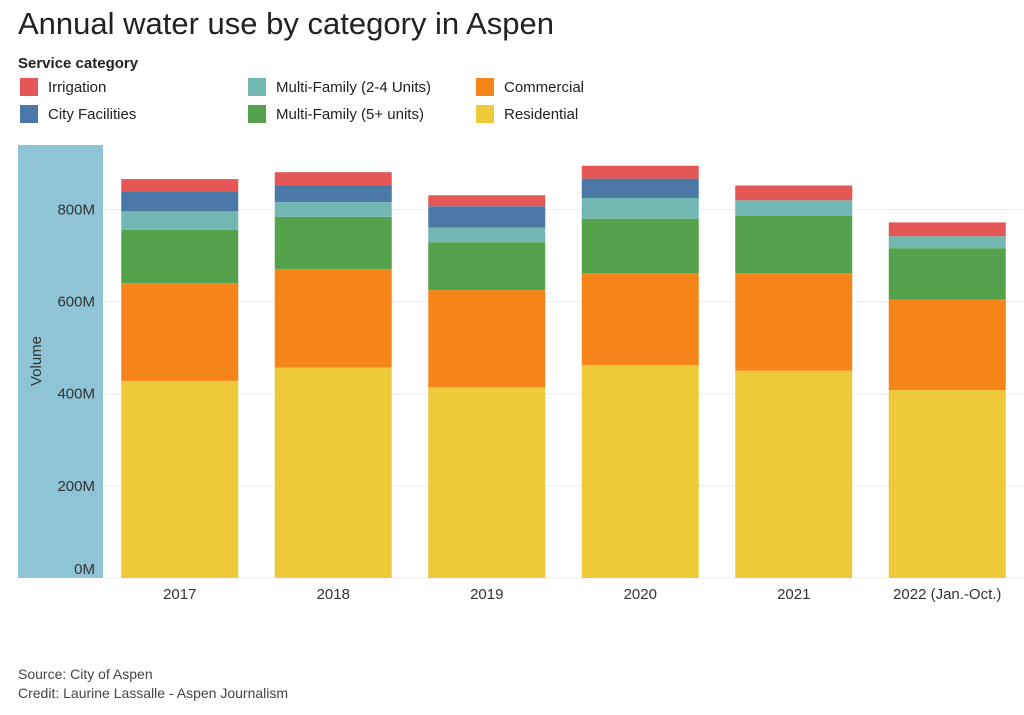 The image size is (1024, 715). I want to click on x-tick-label: 2021, so click(793, 594).